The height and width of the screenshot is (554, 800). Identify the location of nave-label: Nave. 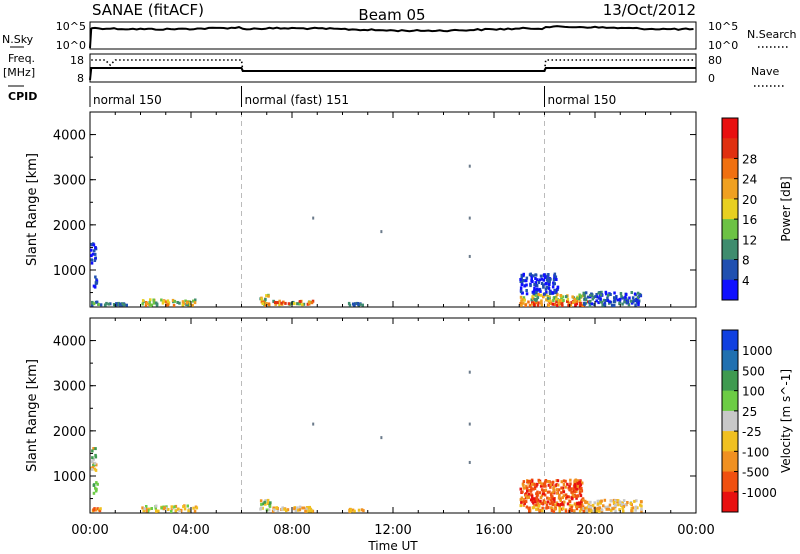
(765, 71).